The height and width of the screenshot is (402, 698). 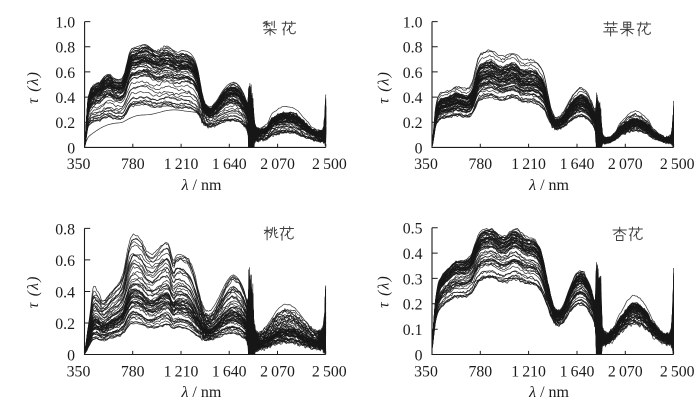 What do you see at coordinates (413, 330) in the screenshot?
I see `svg-text: 0.1` at bounding box center [413, 330].